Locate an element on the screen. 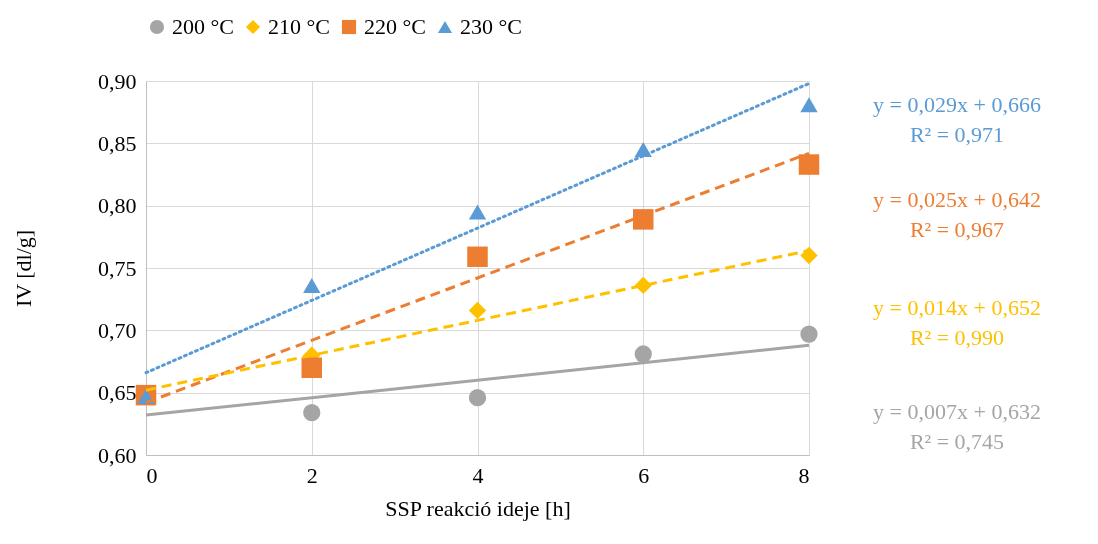 The image size is (1098, 544). x-tick-label: 0 is located at coordinates (152, 475).